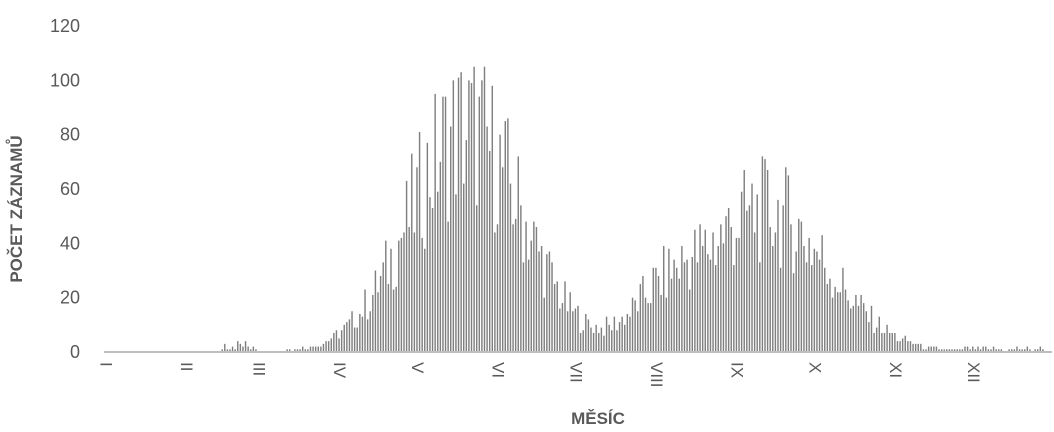  Describe the element at coordinates (105, 364) in the screenshot. I see `x-tick-label: I` at that location.